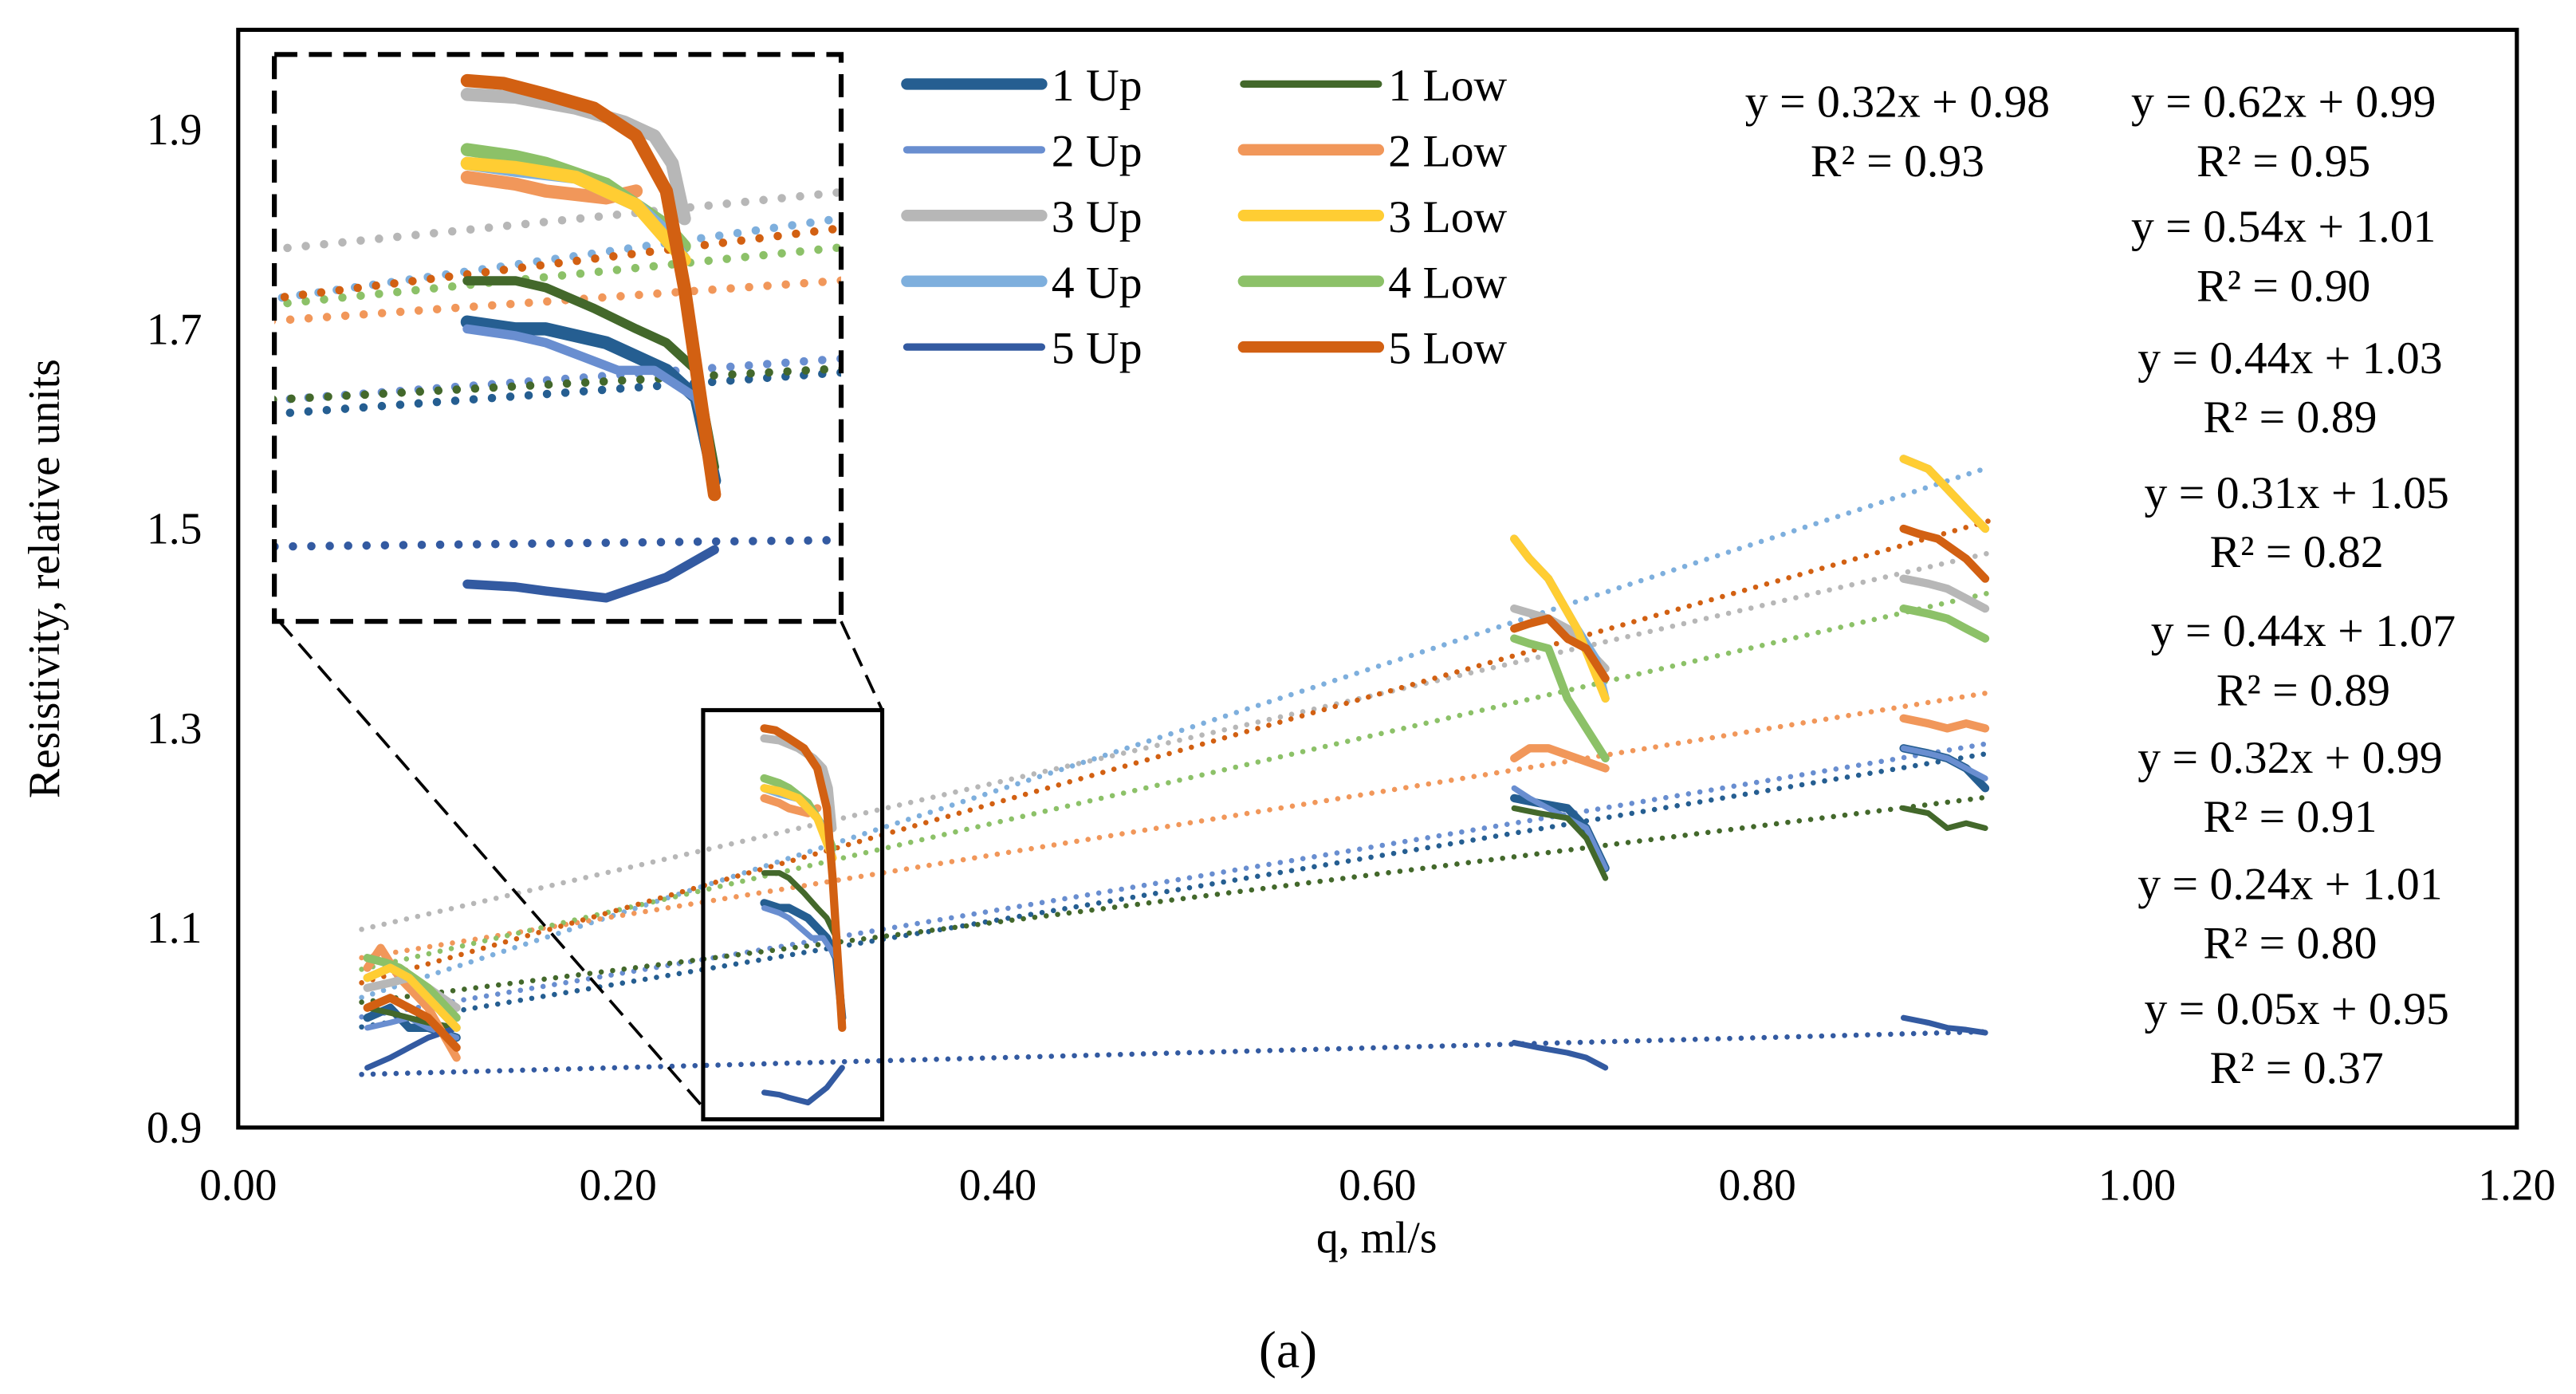 The height and width of the screenshot is (1394, 2576). Describe the element at coordinates (2289, 884) in the screenshot. I see `trendline-equation: y = 0.24x + 1.01` at that location.